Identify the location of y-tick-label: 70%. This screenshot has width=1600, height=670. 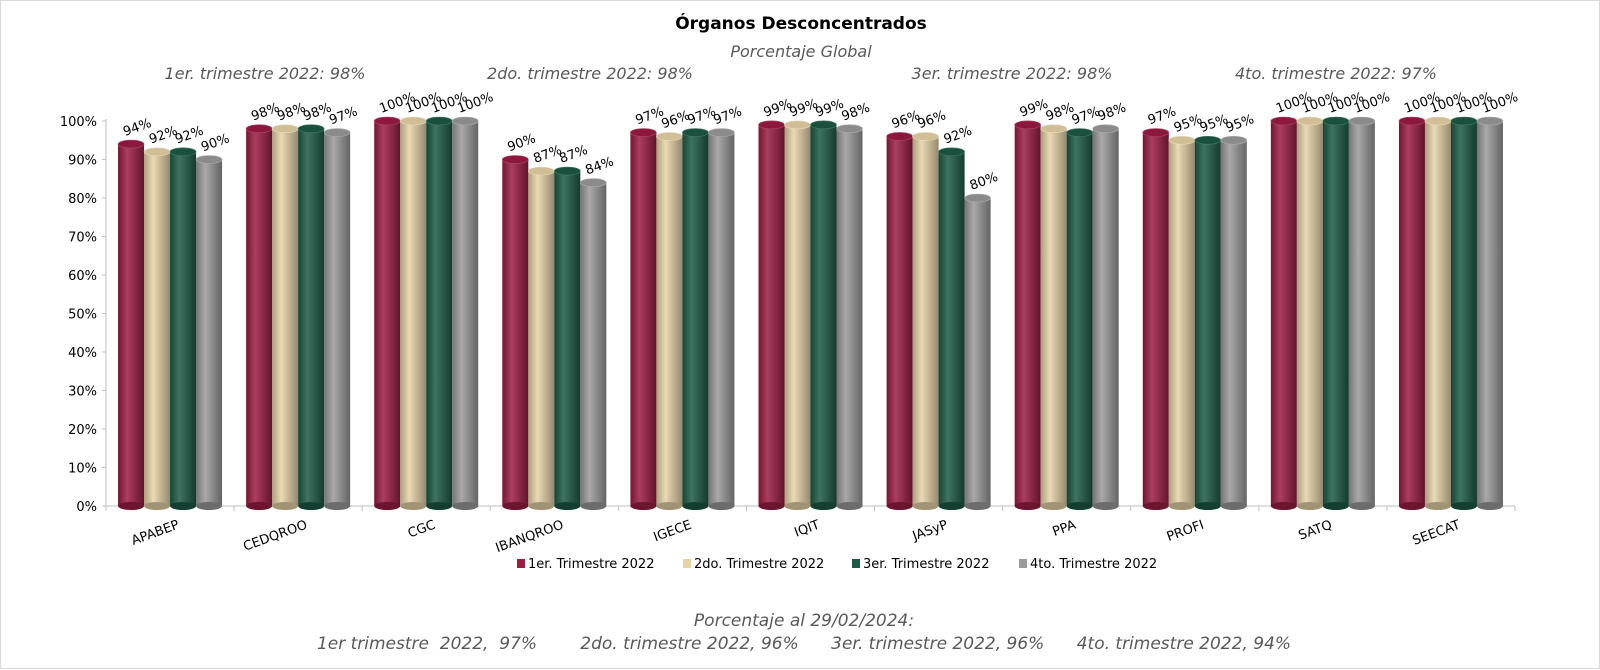
(82, 238).